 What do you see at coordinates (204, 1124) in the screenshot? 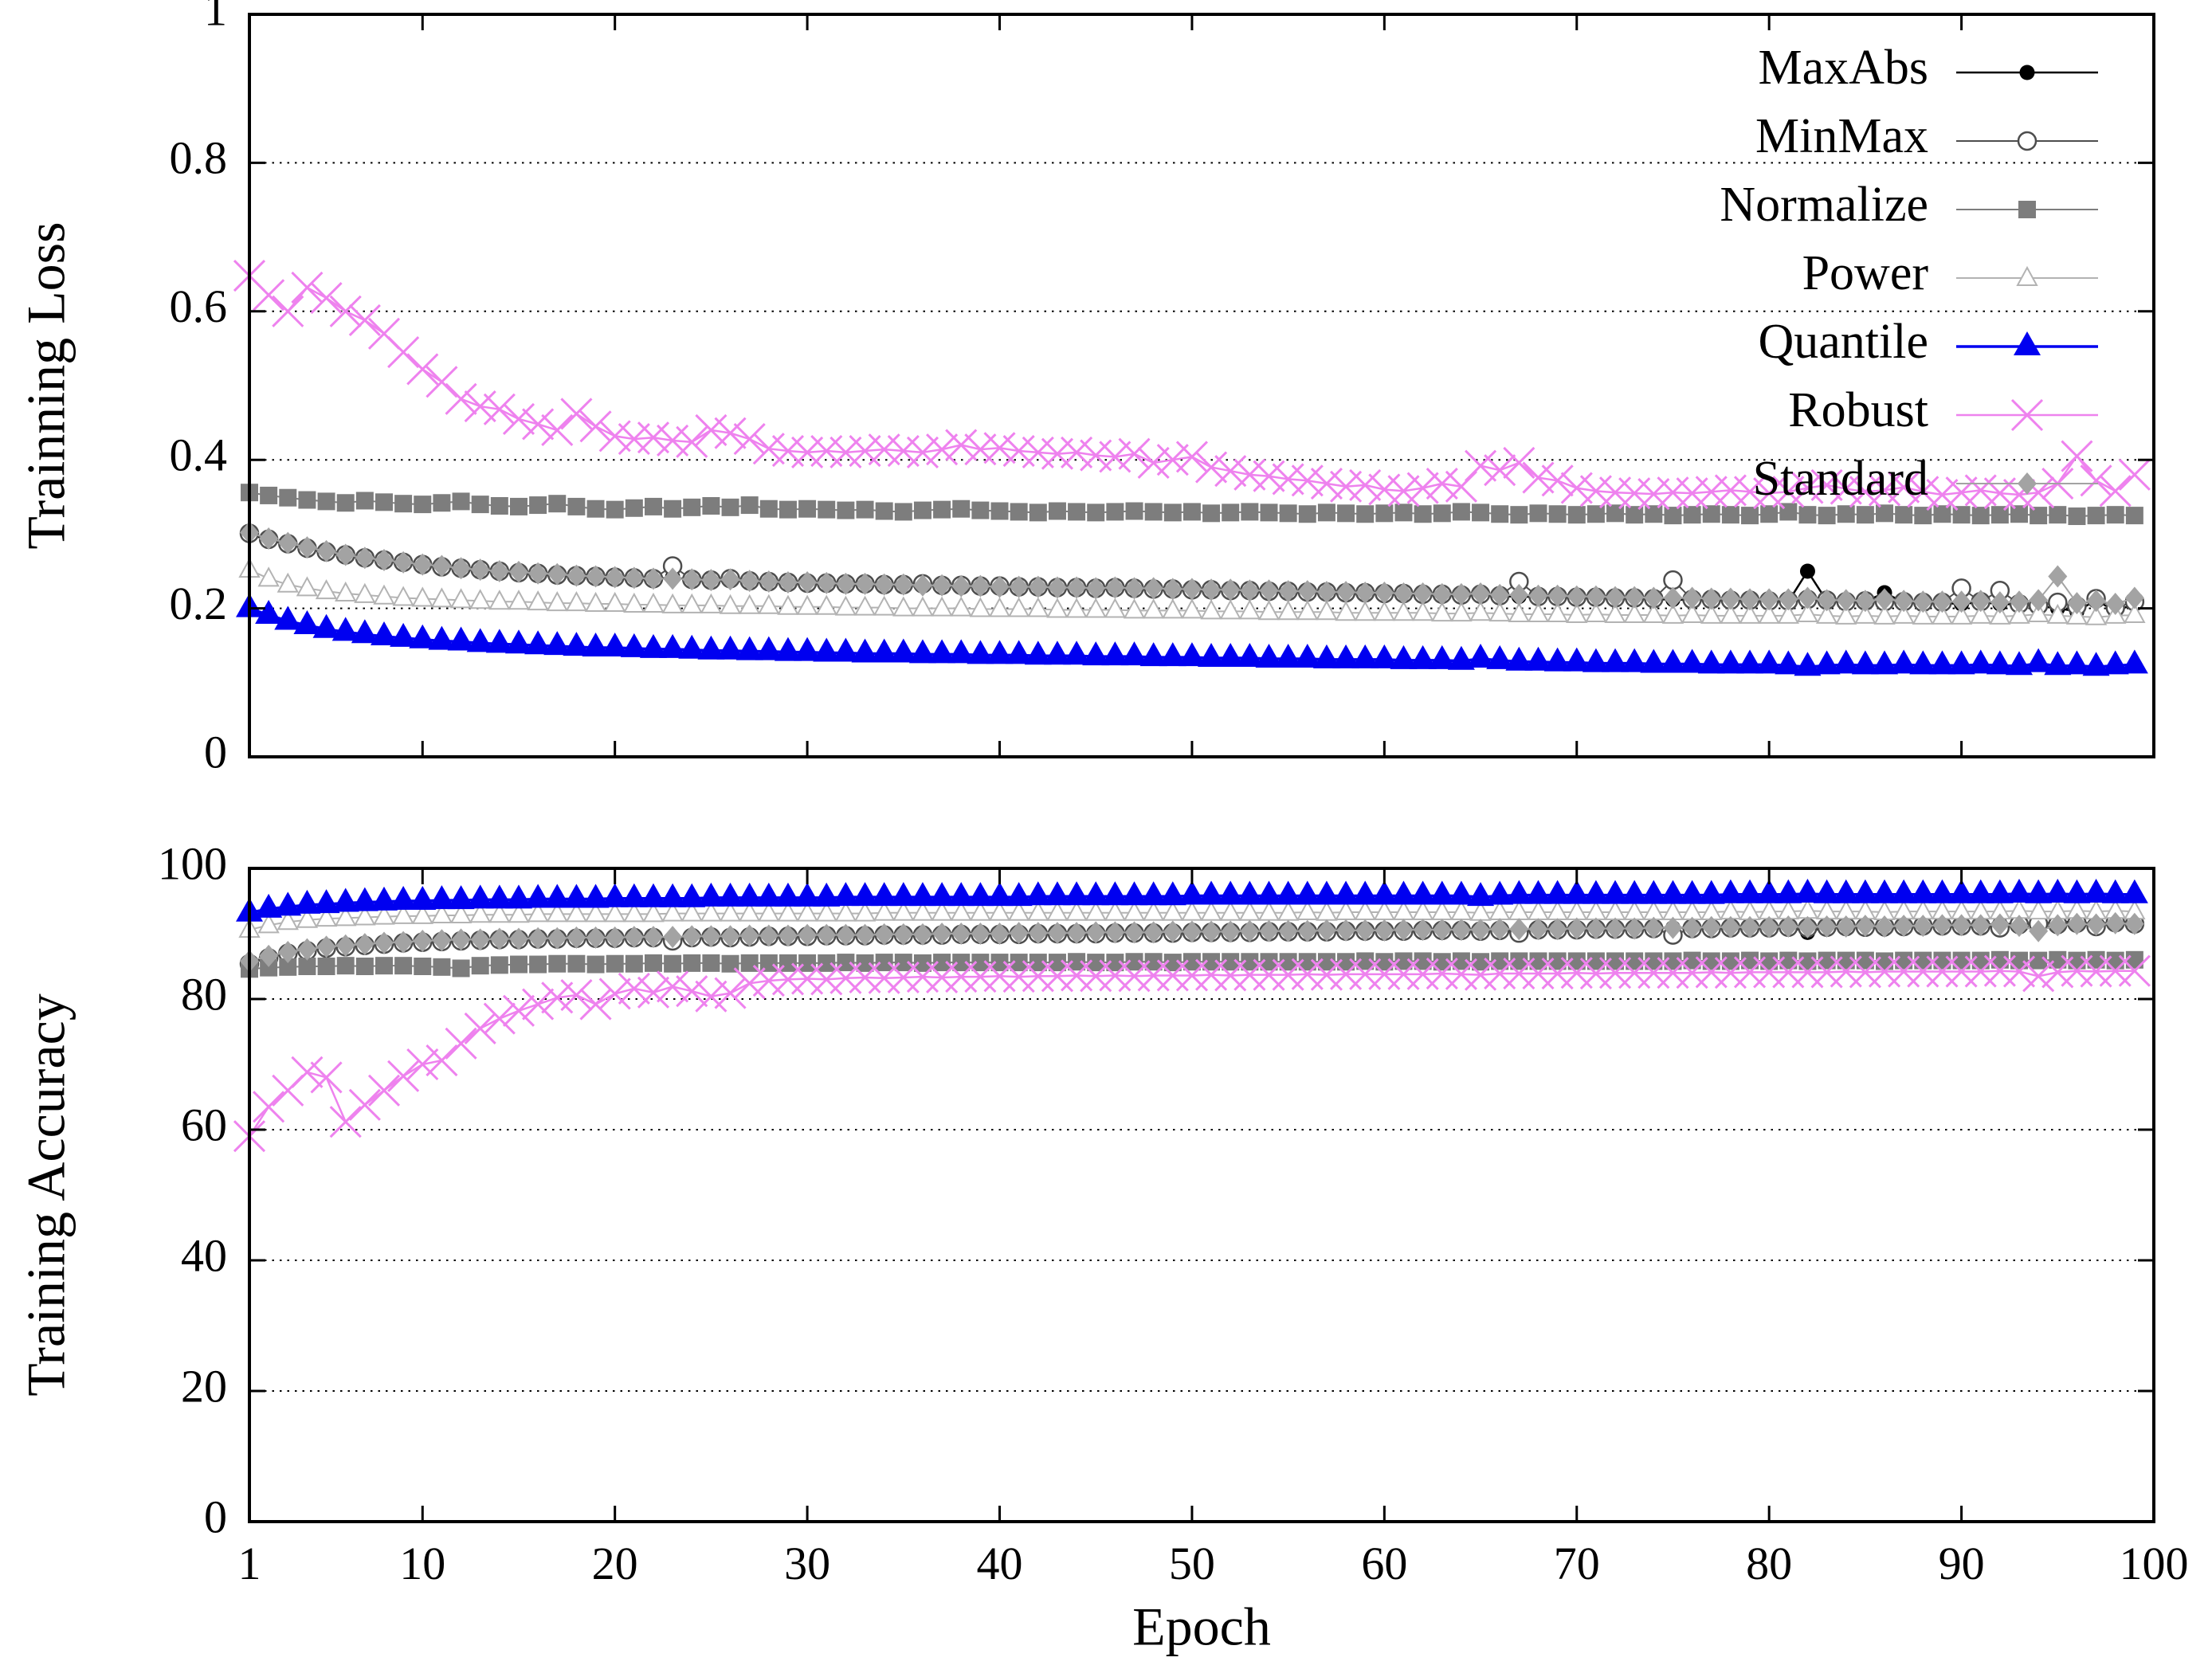
I see `y-tick-label: 60` at bounding box center [204, 1124].